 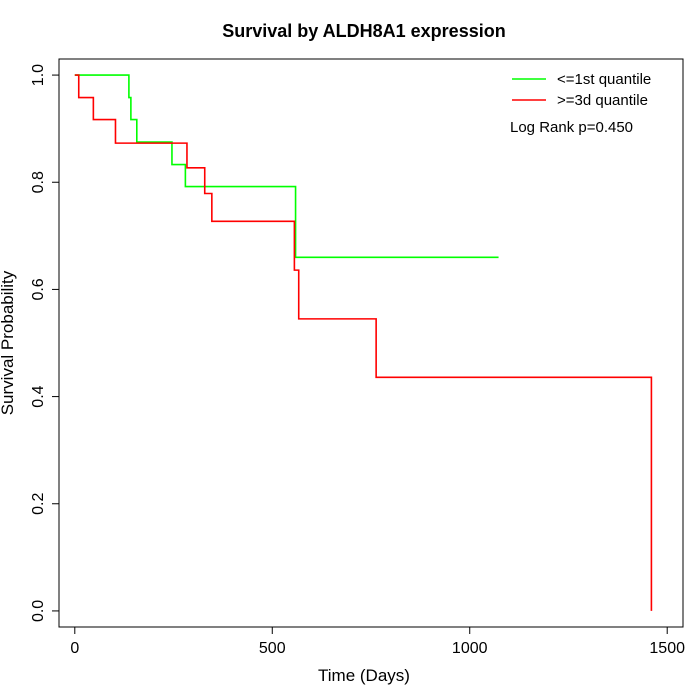 What do you see at coordinates (667, 648) in the screenshot?
I see `x-tick-label: 1500` at bounding box center [667, 648].